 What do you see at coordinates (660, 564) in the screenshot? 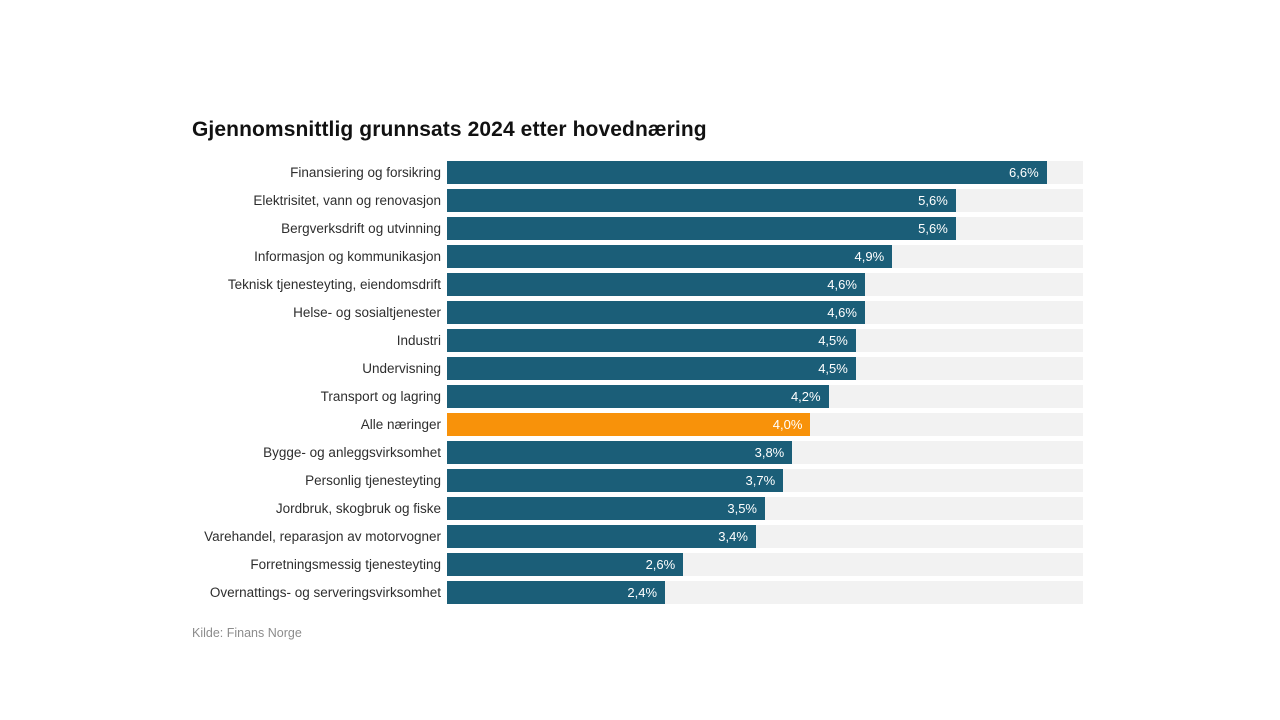
I see `value-label: 2,6%` at bounding box center [660, 564].